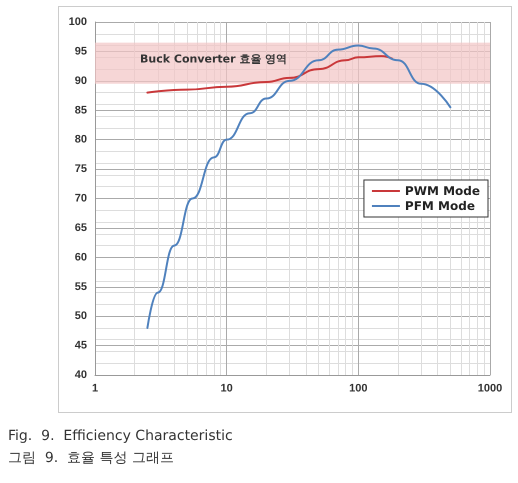  I want to click on y-tick-label: 45, so click(80, 346).